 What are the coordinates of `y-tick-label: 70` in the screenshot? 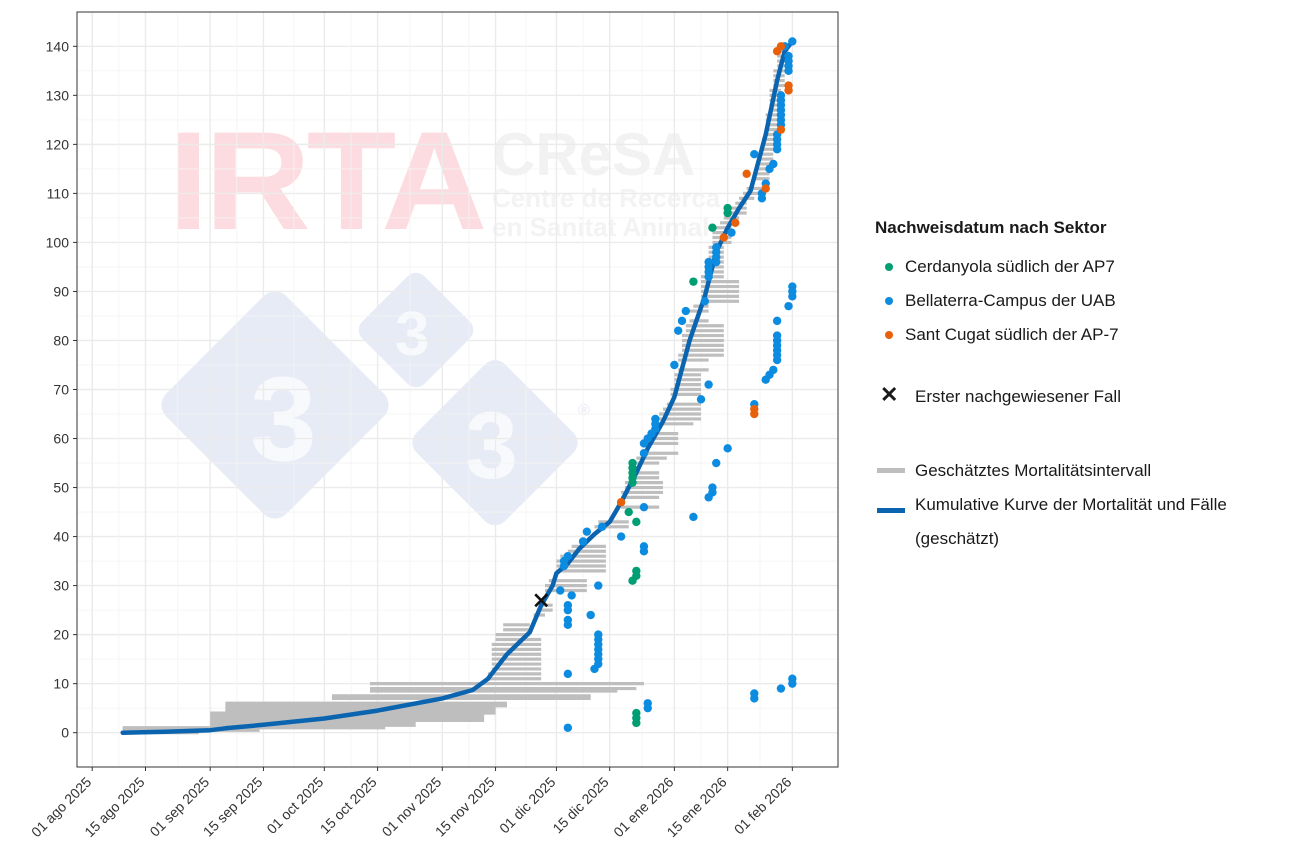 It's located at (61, 390).